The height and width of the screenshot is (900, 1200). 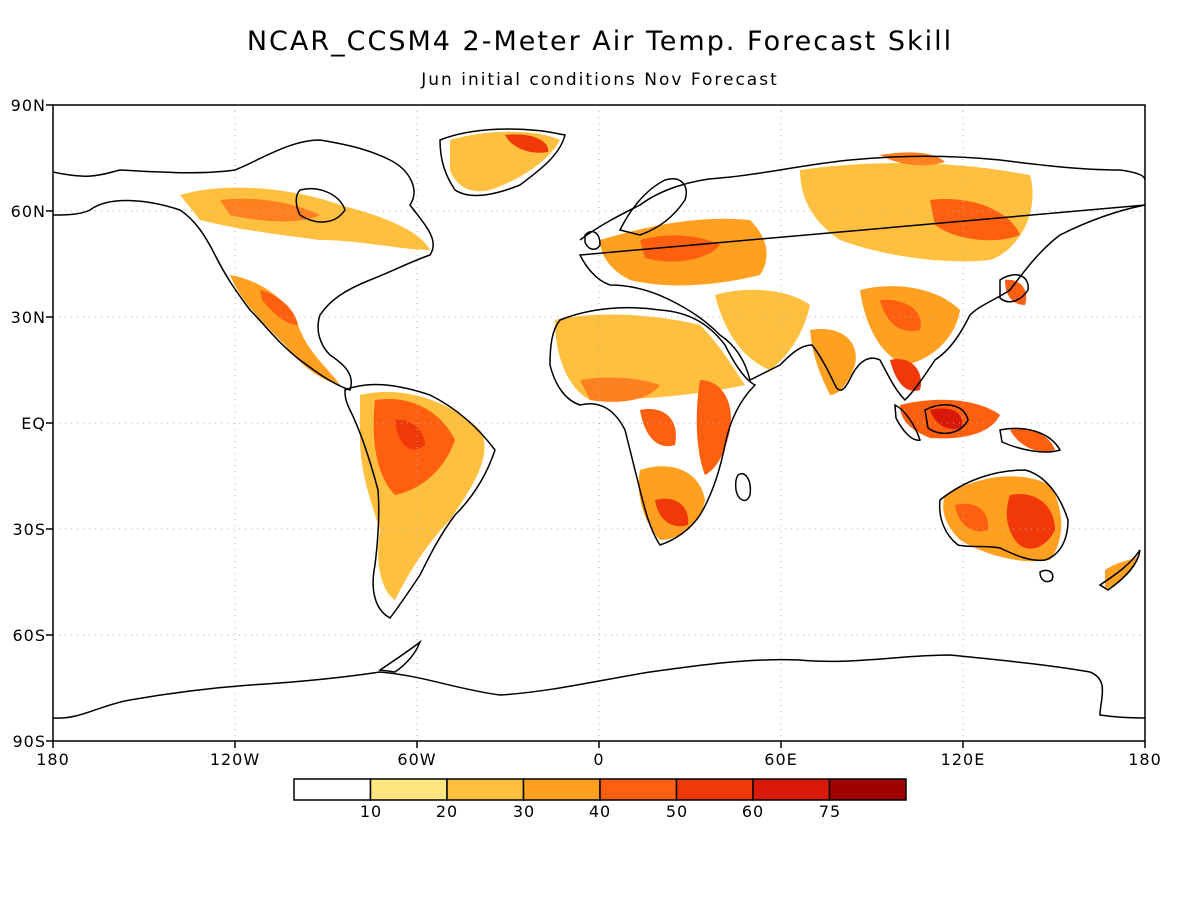 I want to click on coast-japan, so click(x=1014, y=288).